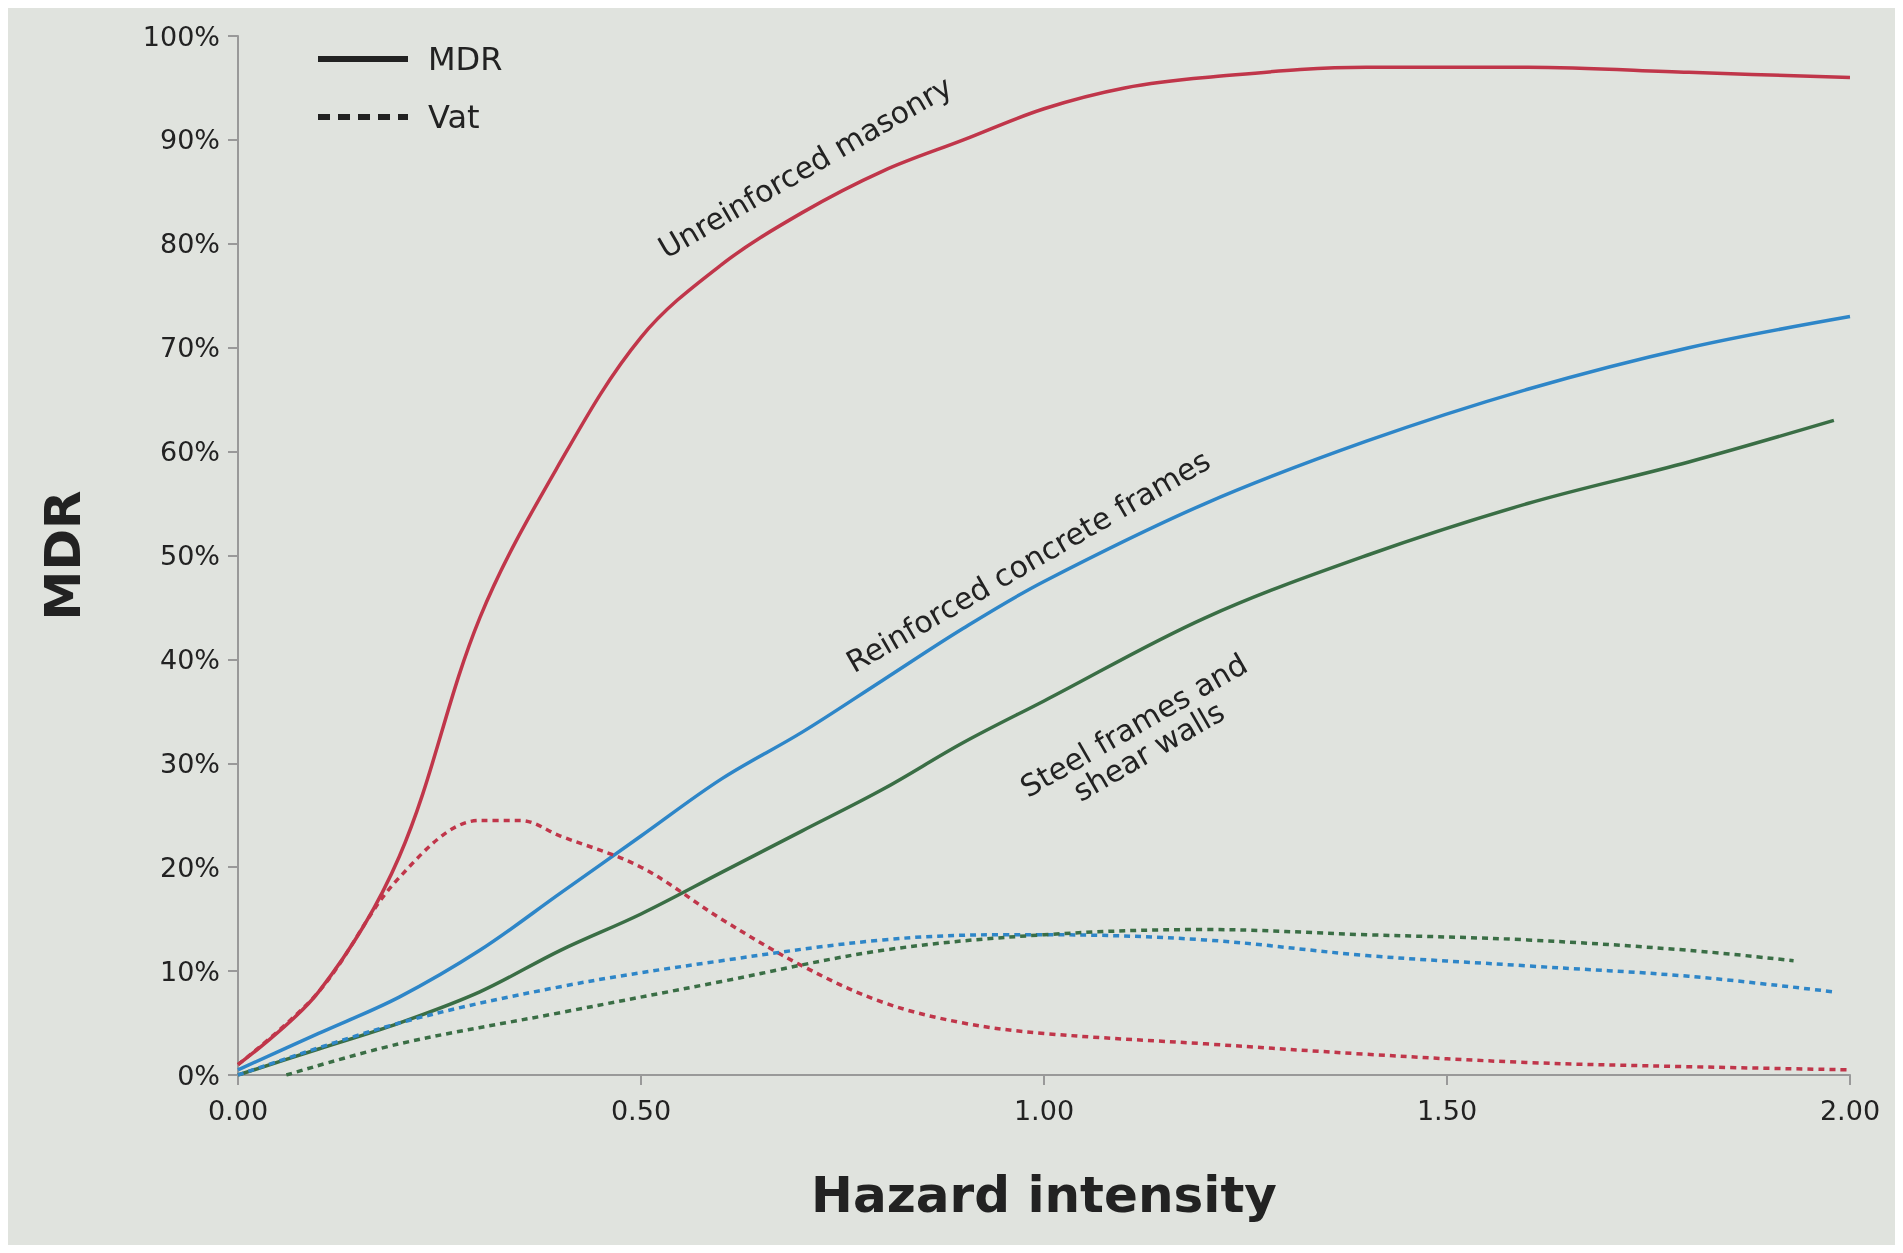  What do you see at coordinates (1447, 1110) in the screenshot?
I see `x-tick-label: 1.50` at bounding box center [1447, 1110].